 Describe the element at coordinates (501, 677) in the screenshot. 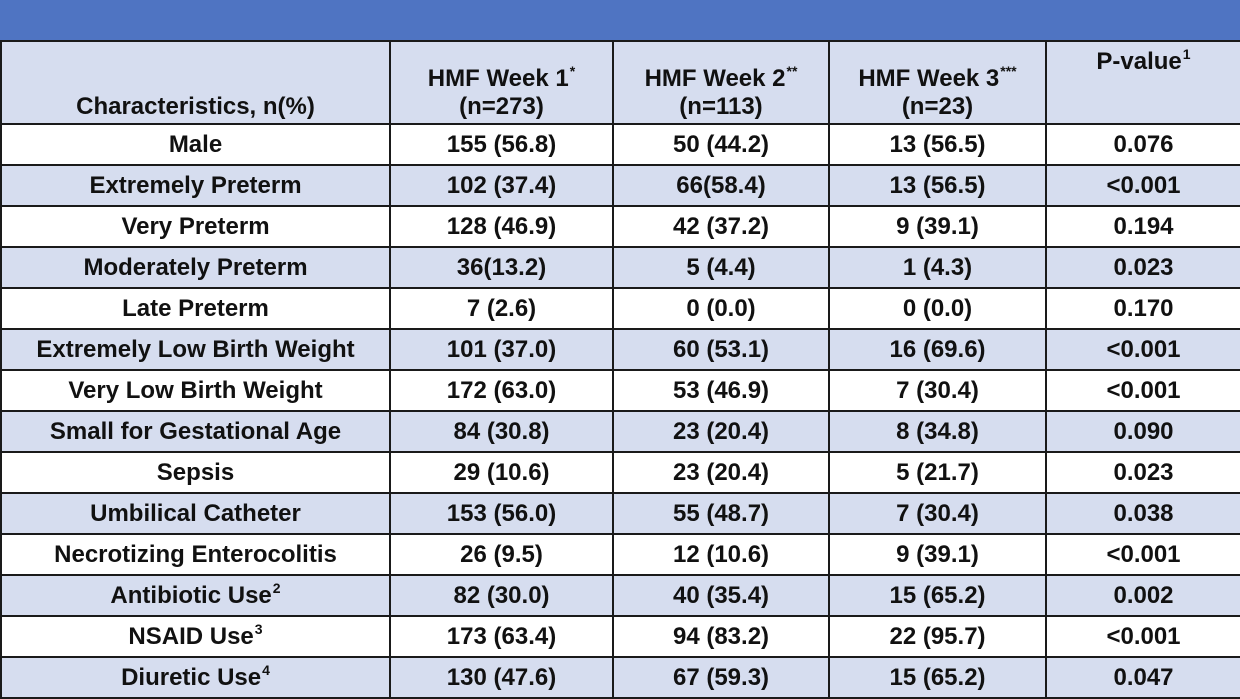

I see `cell-week1: 130 (47.6)` at that location.